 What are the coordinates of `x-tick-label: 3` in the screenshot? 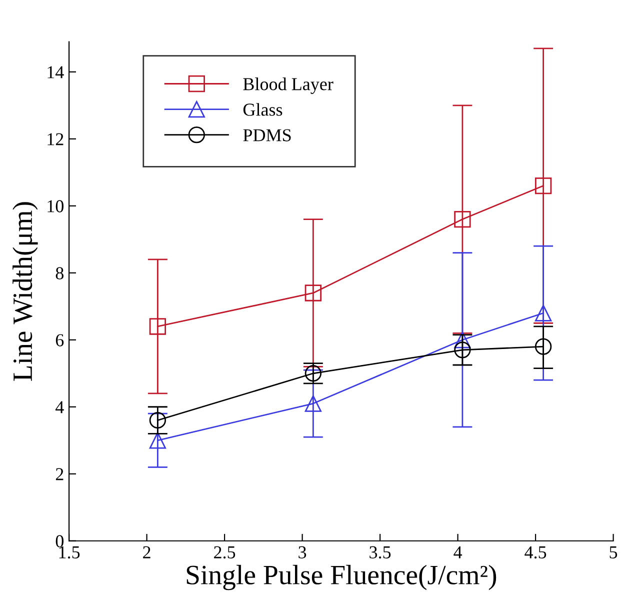 It's located at (302, 552).